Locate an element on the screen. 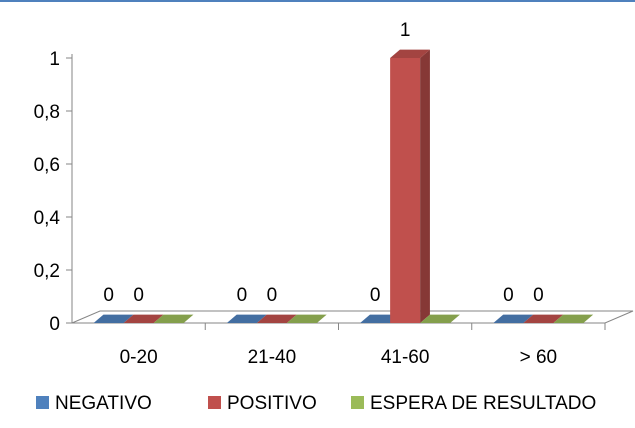 Image resolution: width=635 pixels, height=428 pixels. x-tick-label: 41-60 is located at coordinates (405, 357).